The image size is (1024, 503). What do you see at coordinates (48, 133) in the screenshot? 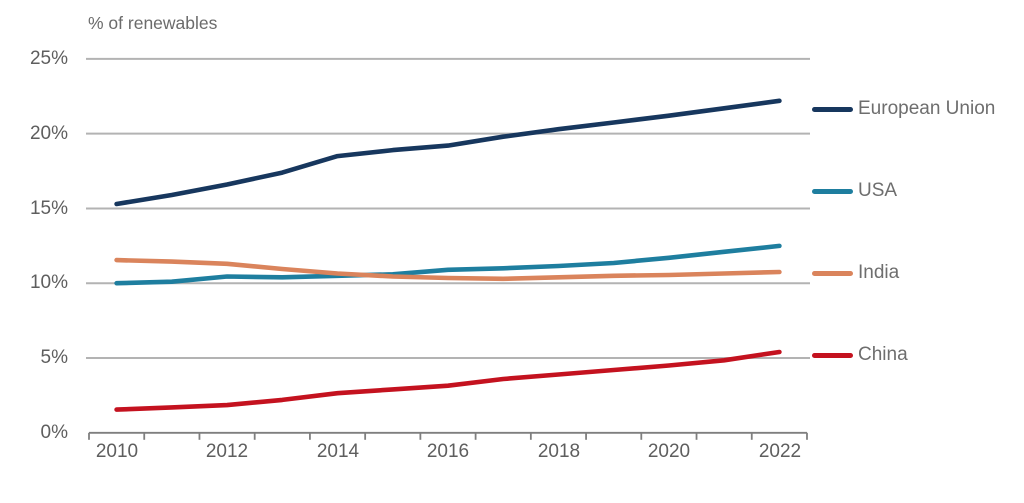
I see `y-tick-label: 20%` at bounding box center [48, 133].